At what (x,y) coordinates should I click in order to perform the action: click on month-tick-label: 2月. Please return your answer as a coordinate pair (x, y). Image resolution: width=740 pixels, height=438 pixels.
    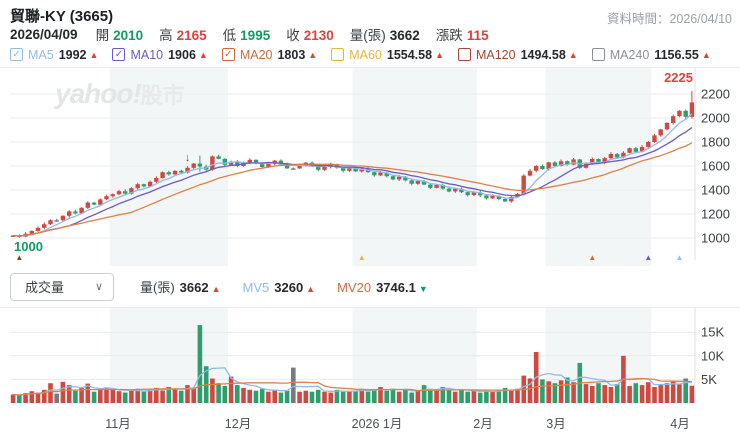
    Looking at the image, I should click on (483, 424).